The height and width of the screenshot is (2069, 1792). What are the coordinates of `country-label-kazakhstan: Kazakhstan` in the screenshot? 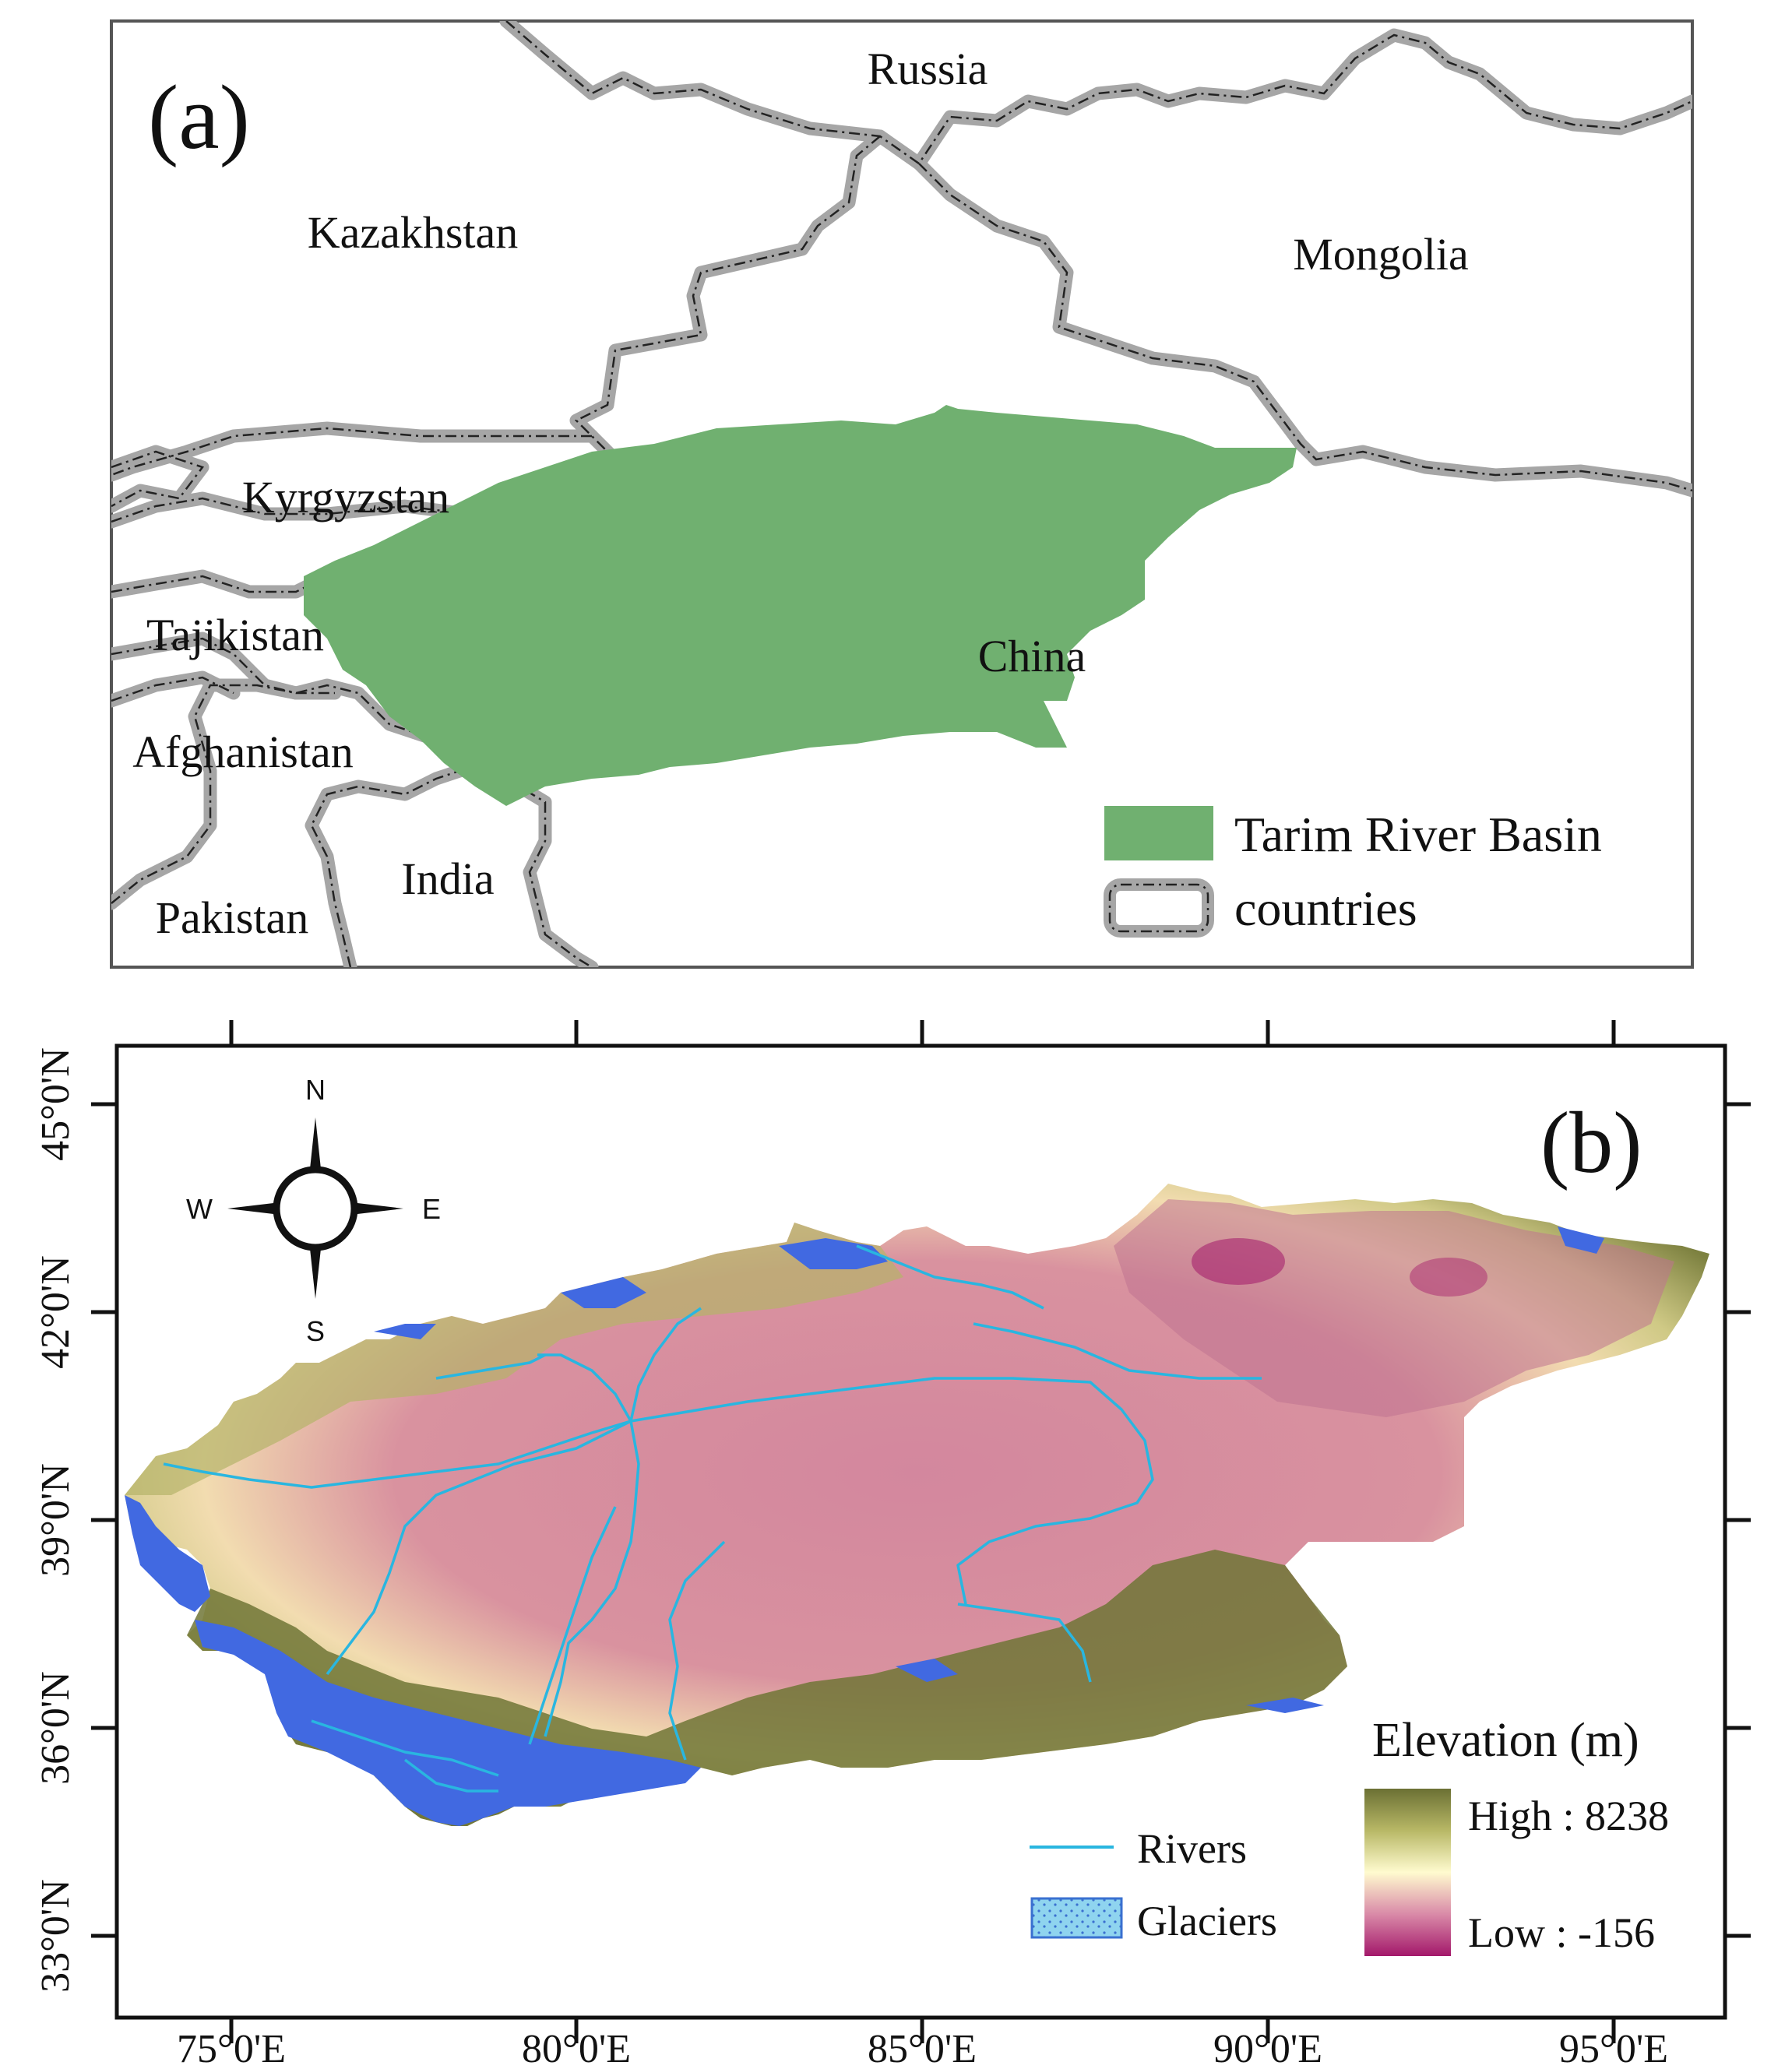 It's located at (414, 232).